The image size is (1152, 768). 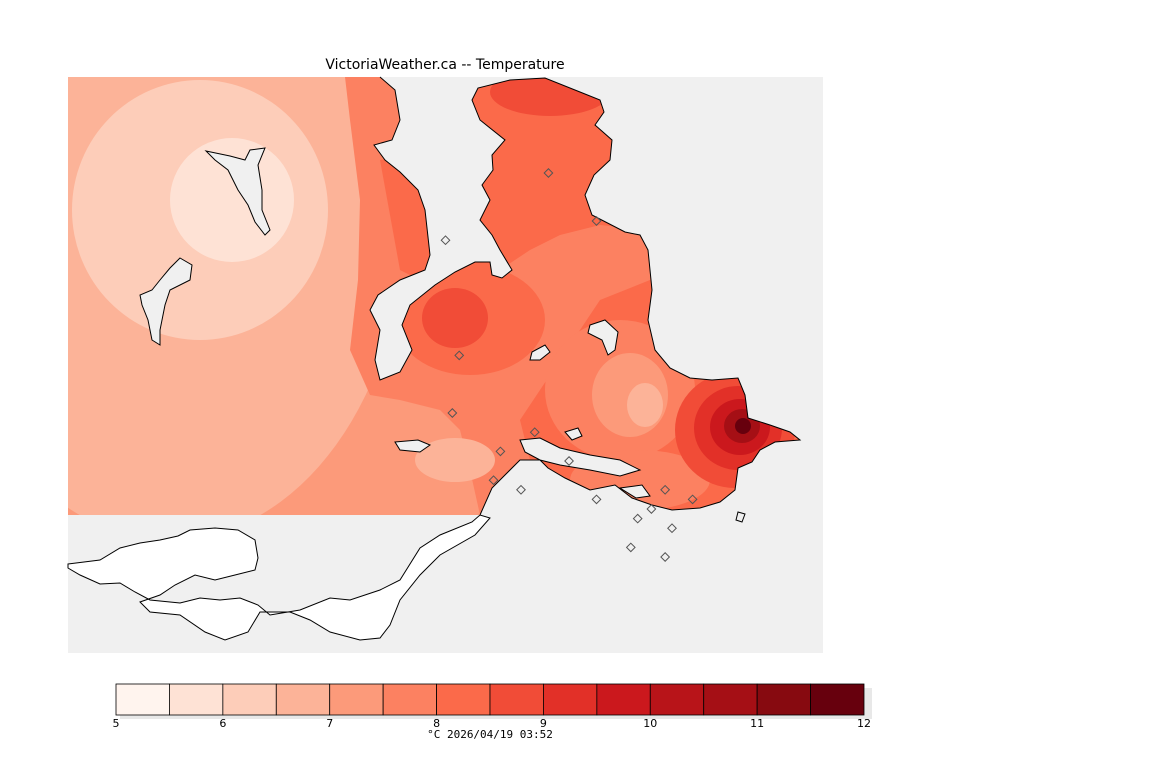 What do you see at coordinates (436, 723) in the screenshot?
I see `colorbar-tick-label: 8` at bounding box center [436, 723].